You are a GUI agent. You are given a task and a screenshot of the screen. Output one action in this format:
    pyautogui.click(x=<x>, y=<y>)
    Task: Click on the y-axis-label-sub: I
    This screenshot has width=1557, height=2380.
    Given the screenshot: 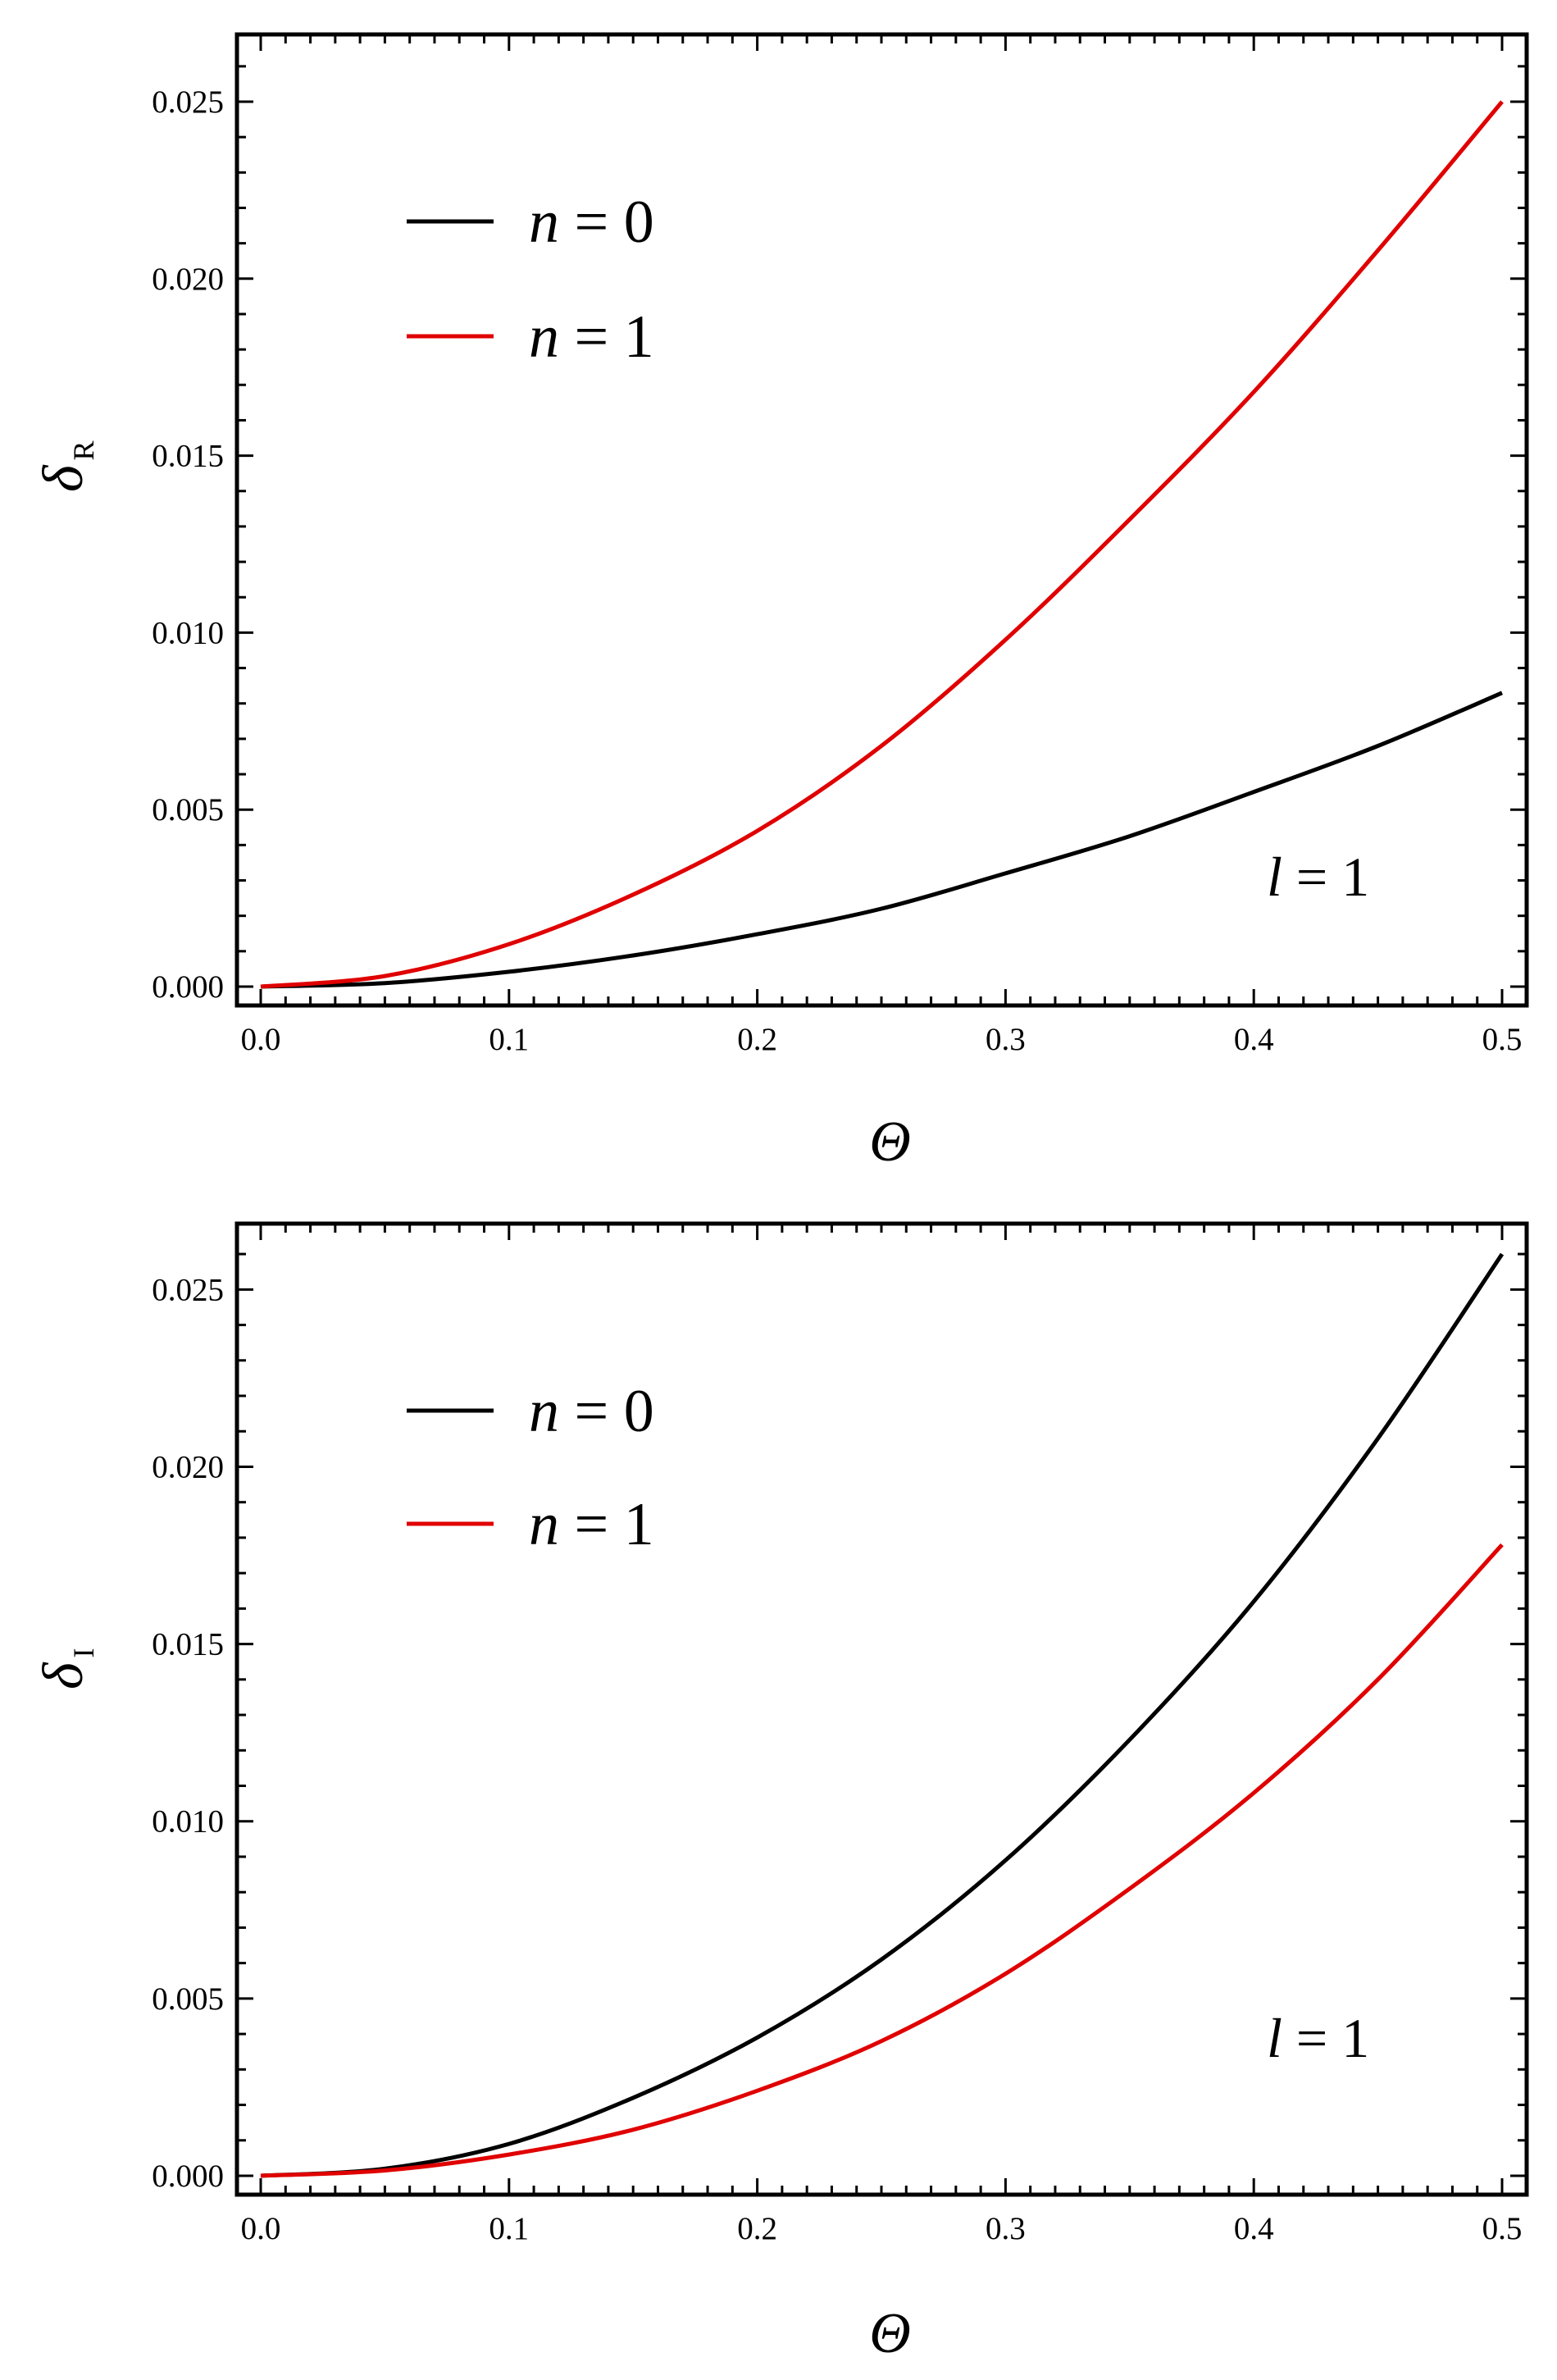 What is the action you would take?
    pyautogui.click(x=83, y=1653)
    